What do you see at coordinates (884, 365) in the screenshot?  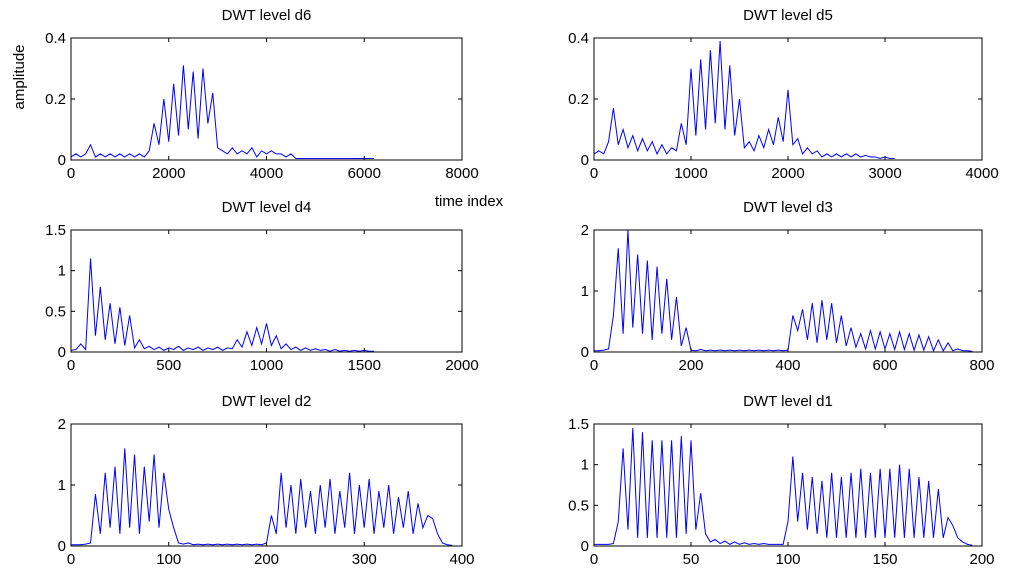 I see `x-tick-label: 600` at bounding box center [884, 365].